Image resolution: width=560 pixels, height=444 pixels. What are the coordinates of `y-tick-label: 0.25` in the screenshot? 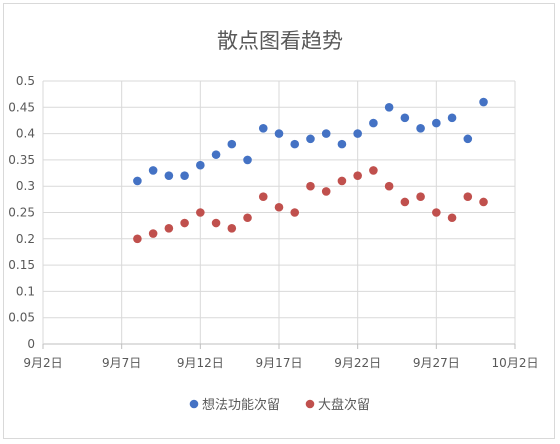 It's located at (21, 213).